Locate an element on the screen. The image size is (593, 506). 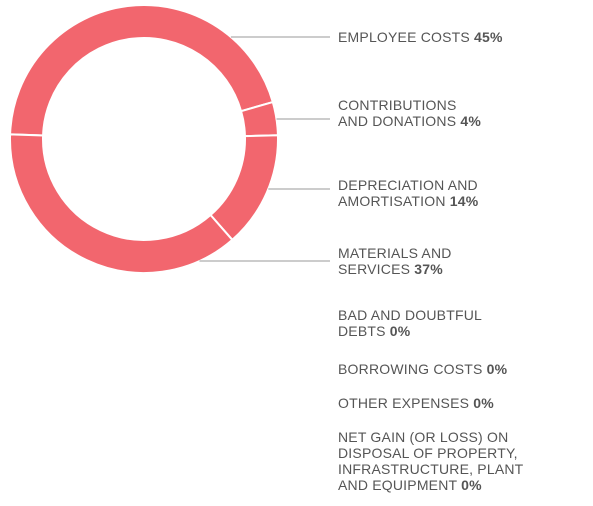
legend-label: BORROWING COSTS 0% is located at coordinates (422, 369).